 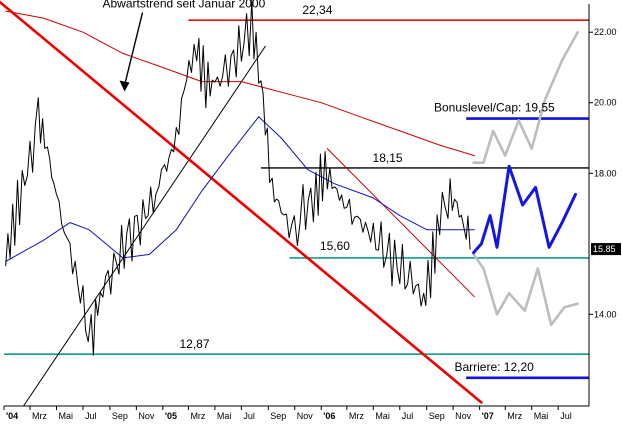 What do you see at coordinates (184, 5) in the screenshot?
I see `annotation-text: Abwärtstrend seit Januar 2000` at bounding box center [184, 5].